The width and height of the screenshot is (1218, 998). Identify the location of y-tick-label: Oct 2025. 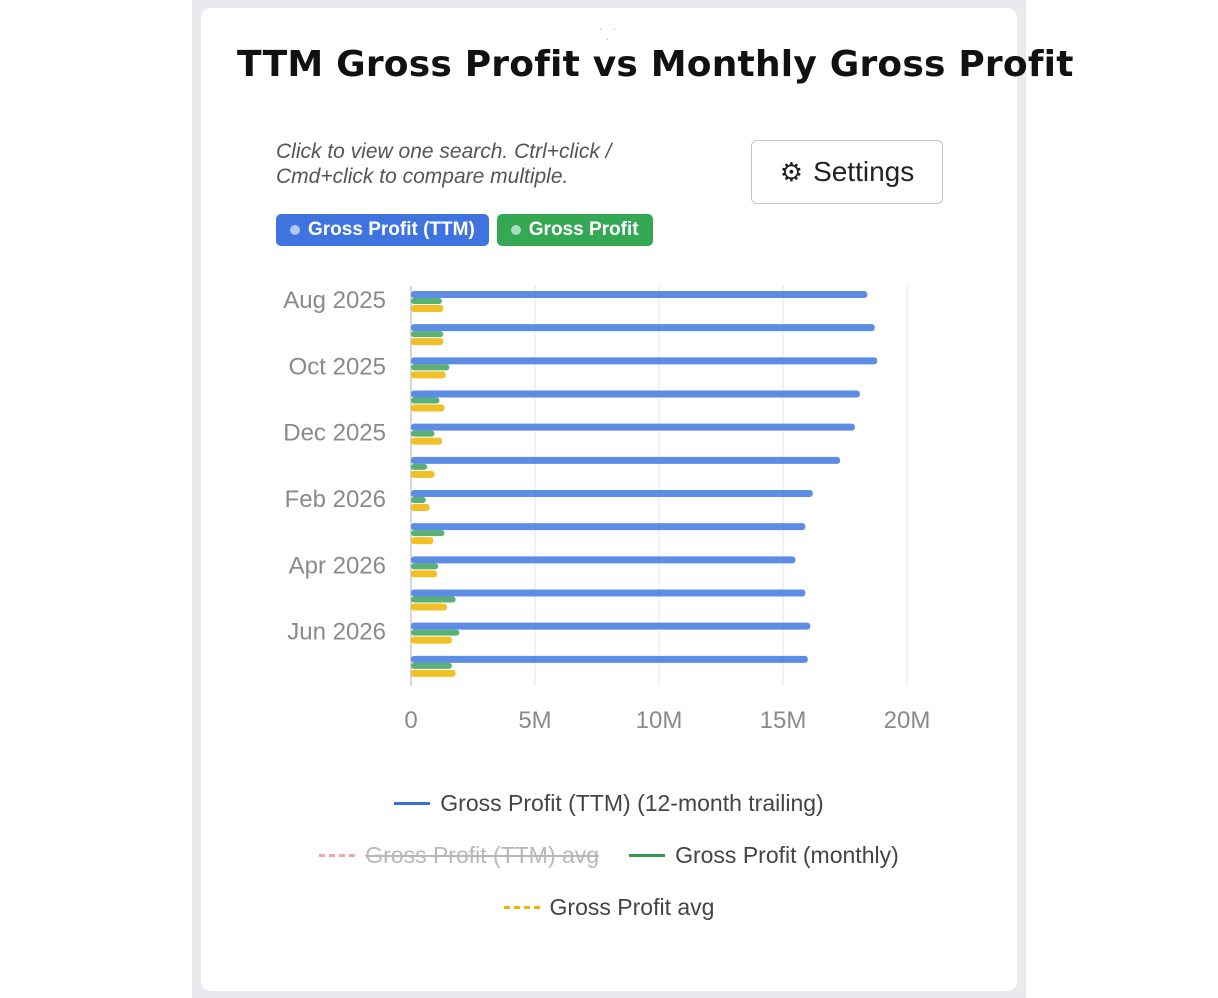
(337, 366).